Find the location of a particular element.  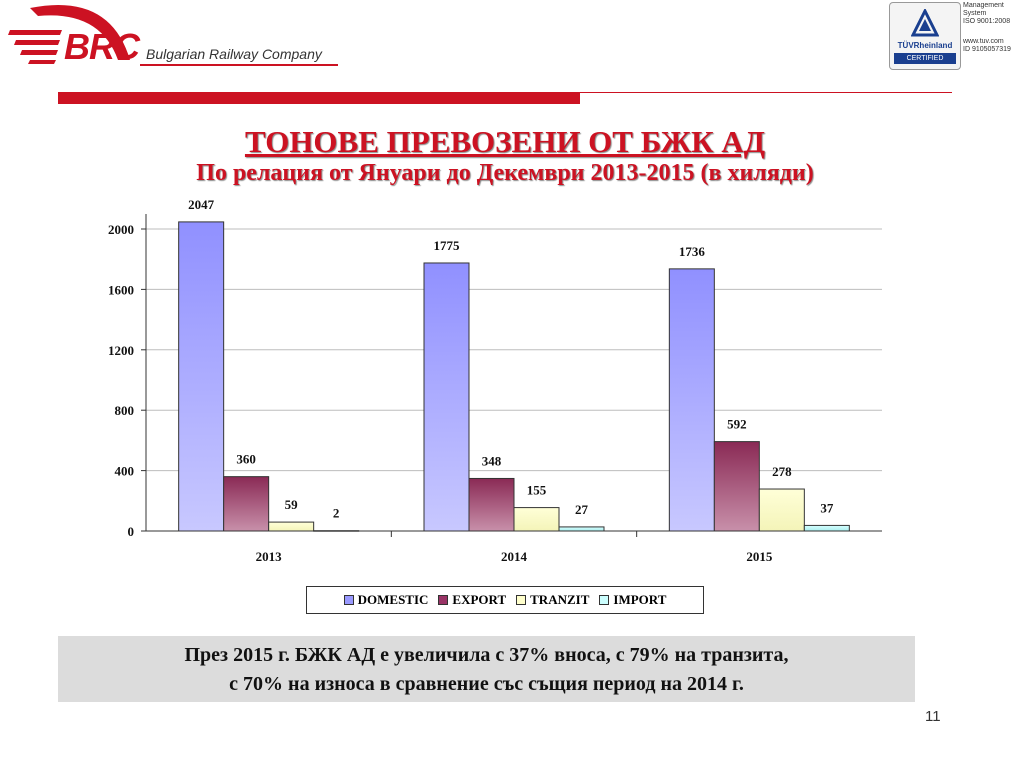

page-title: ТОНОВЕ ПРЕВОЗЕНИ ОТ БЖК АД is located at coordinates (505, 141).